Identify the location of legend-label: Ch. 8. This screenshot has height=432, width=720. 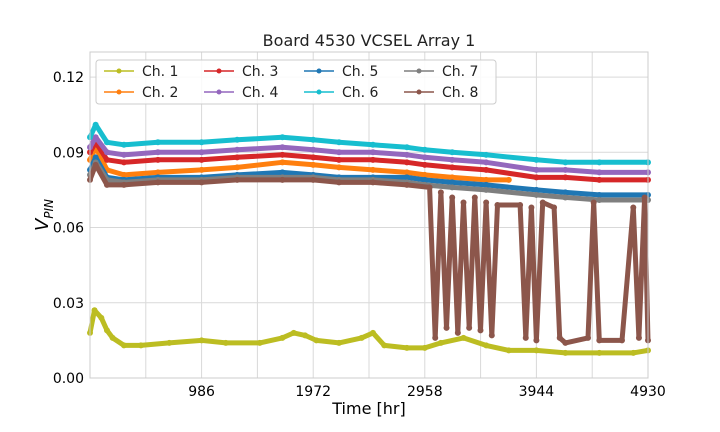
(460, 93).